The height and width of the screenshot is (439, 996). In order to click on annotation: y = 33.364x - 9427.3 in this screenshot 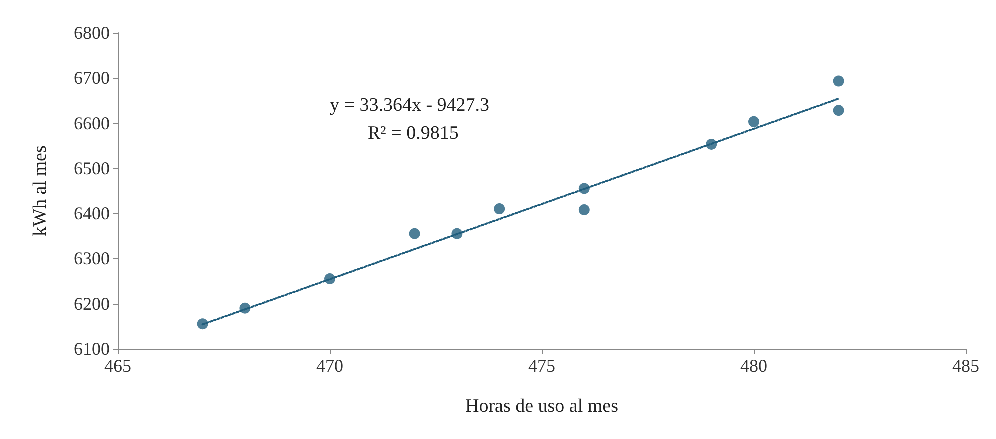, I will do `click(410, 105)`.